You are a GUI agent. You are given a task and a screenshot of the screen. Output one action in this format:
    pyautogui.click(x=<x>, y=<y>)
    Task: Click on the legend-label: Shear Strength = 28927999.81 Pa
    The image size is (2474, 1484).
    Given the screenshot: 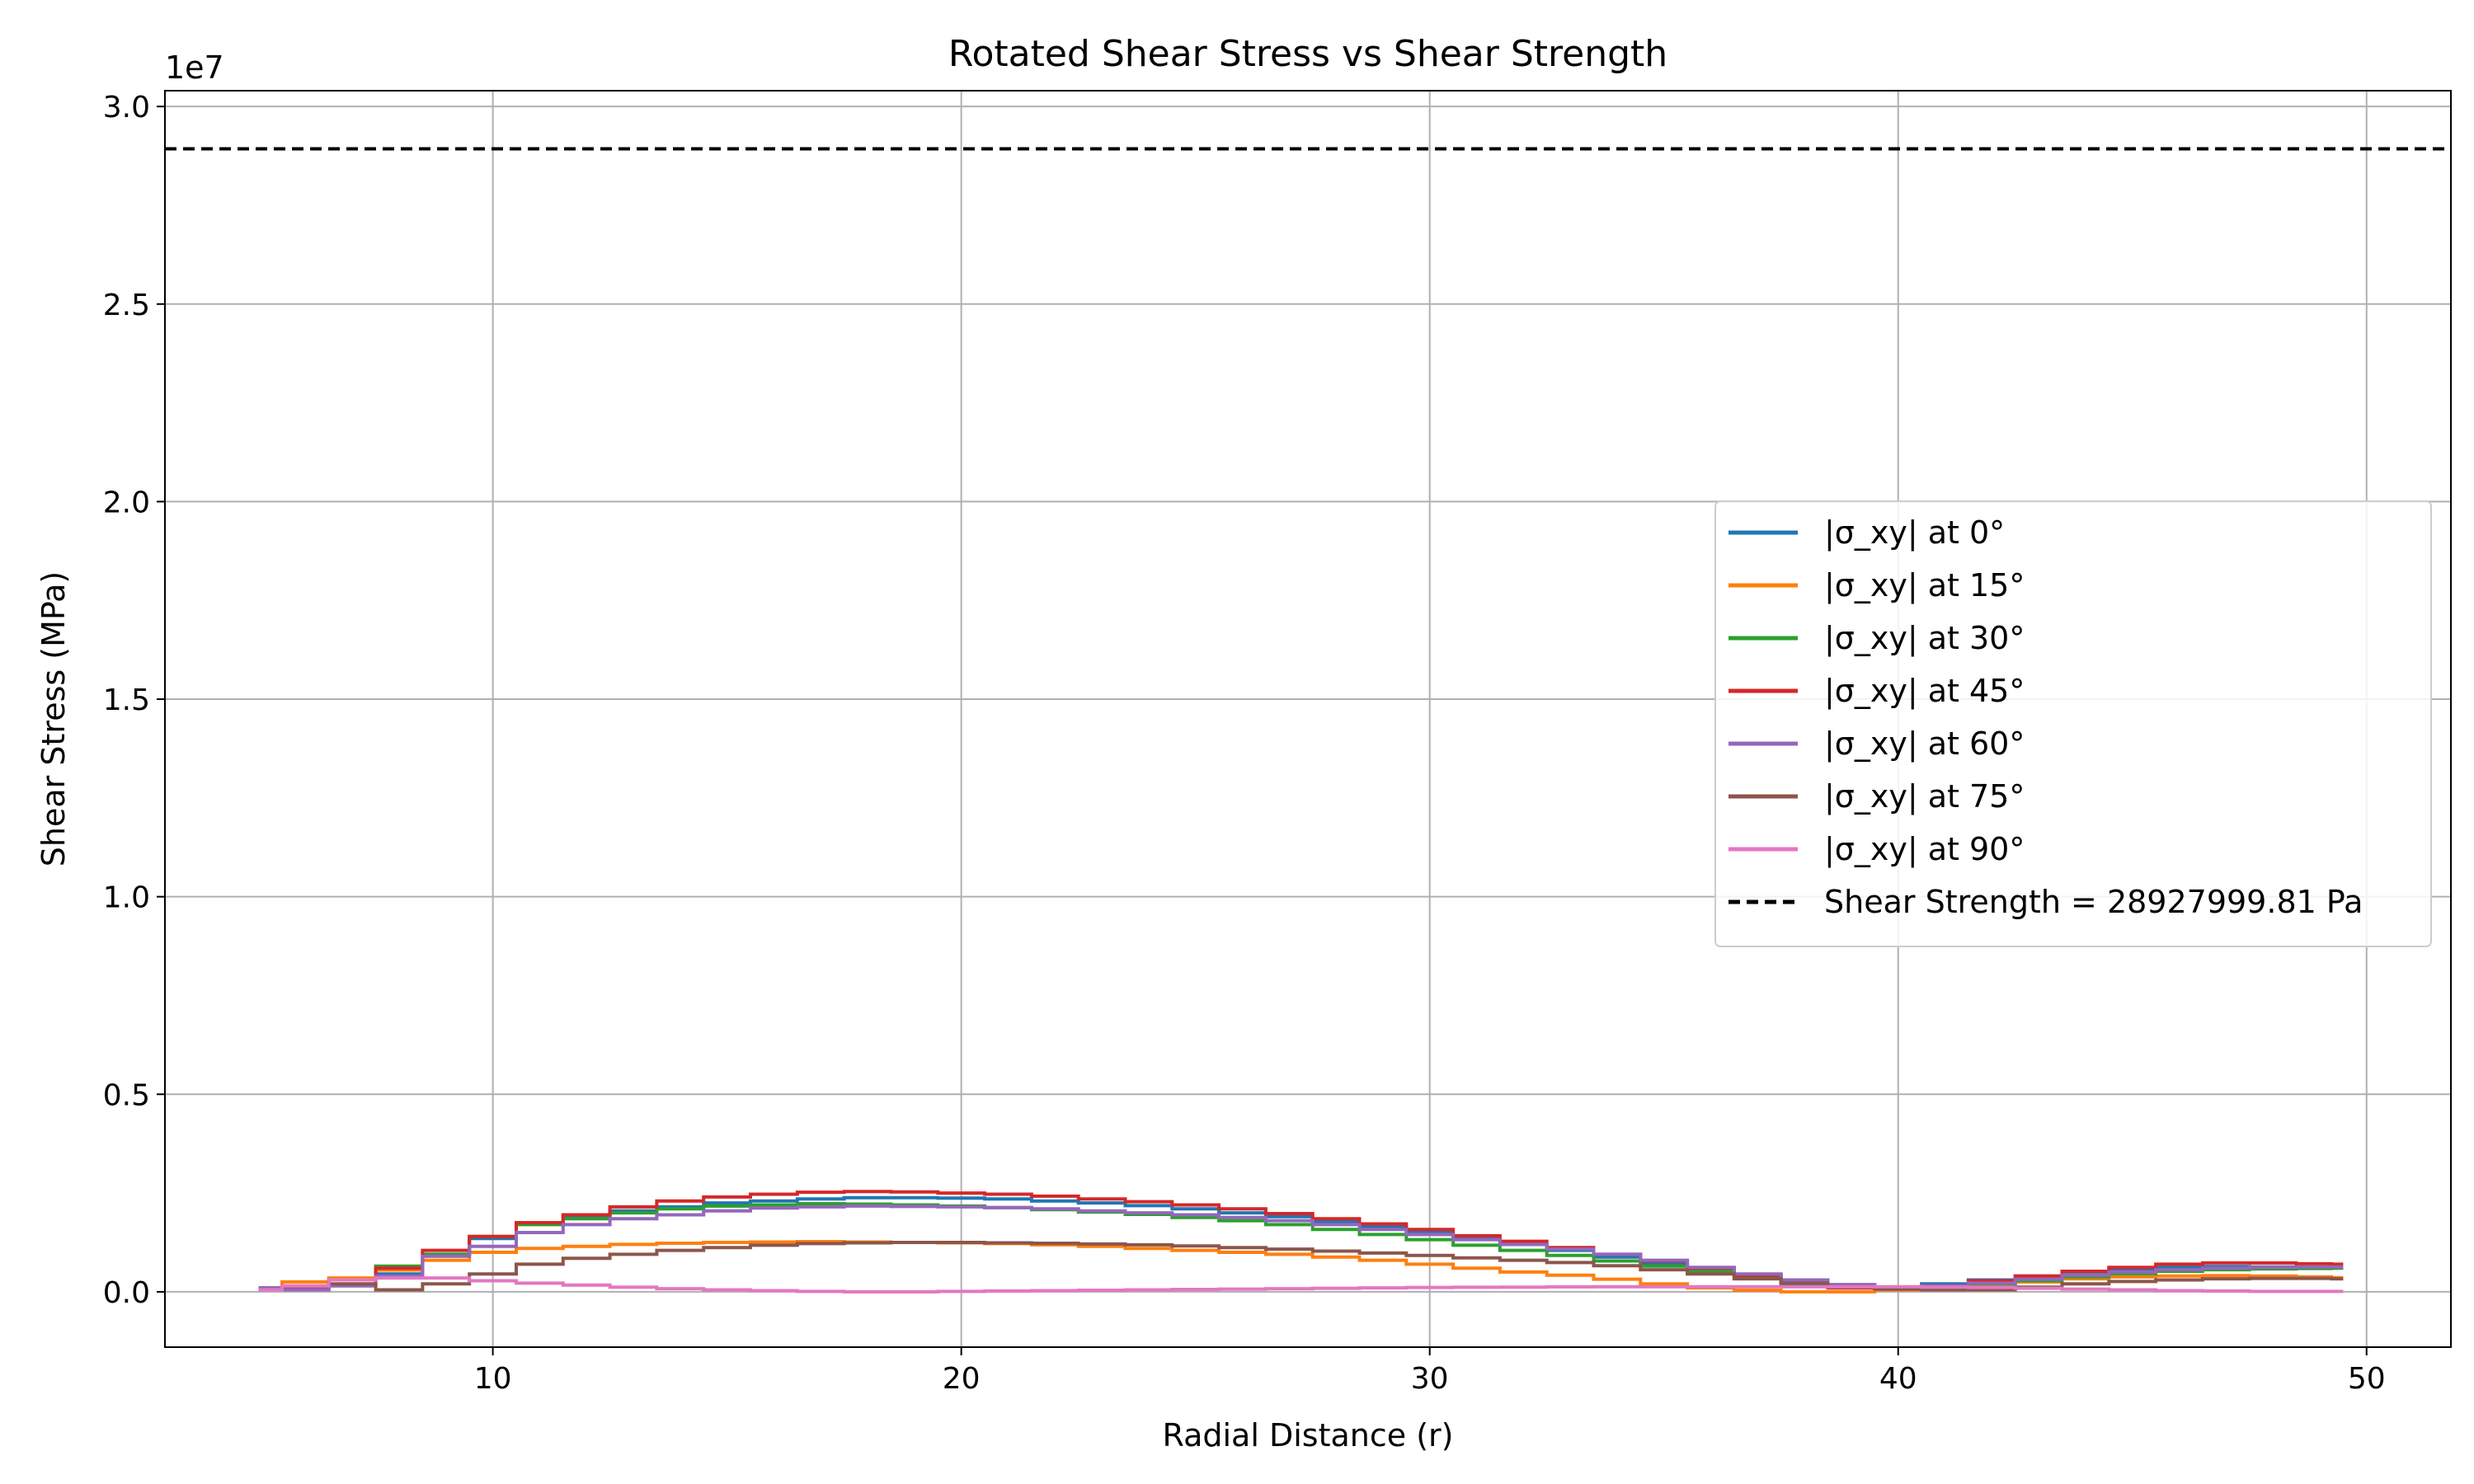 What is the action you would take?
    pyautogui.click(x=2093, y=902)
    